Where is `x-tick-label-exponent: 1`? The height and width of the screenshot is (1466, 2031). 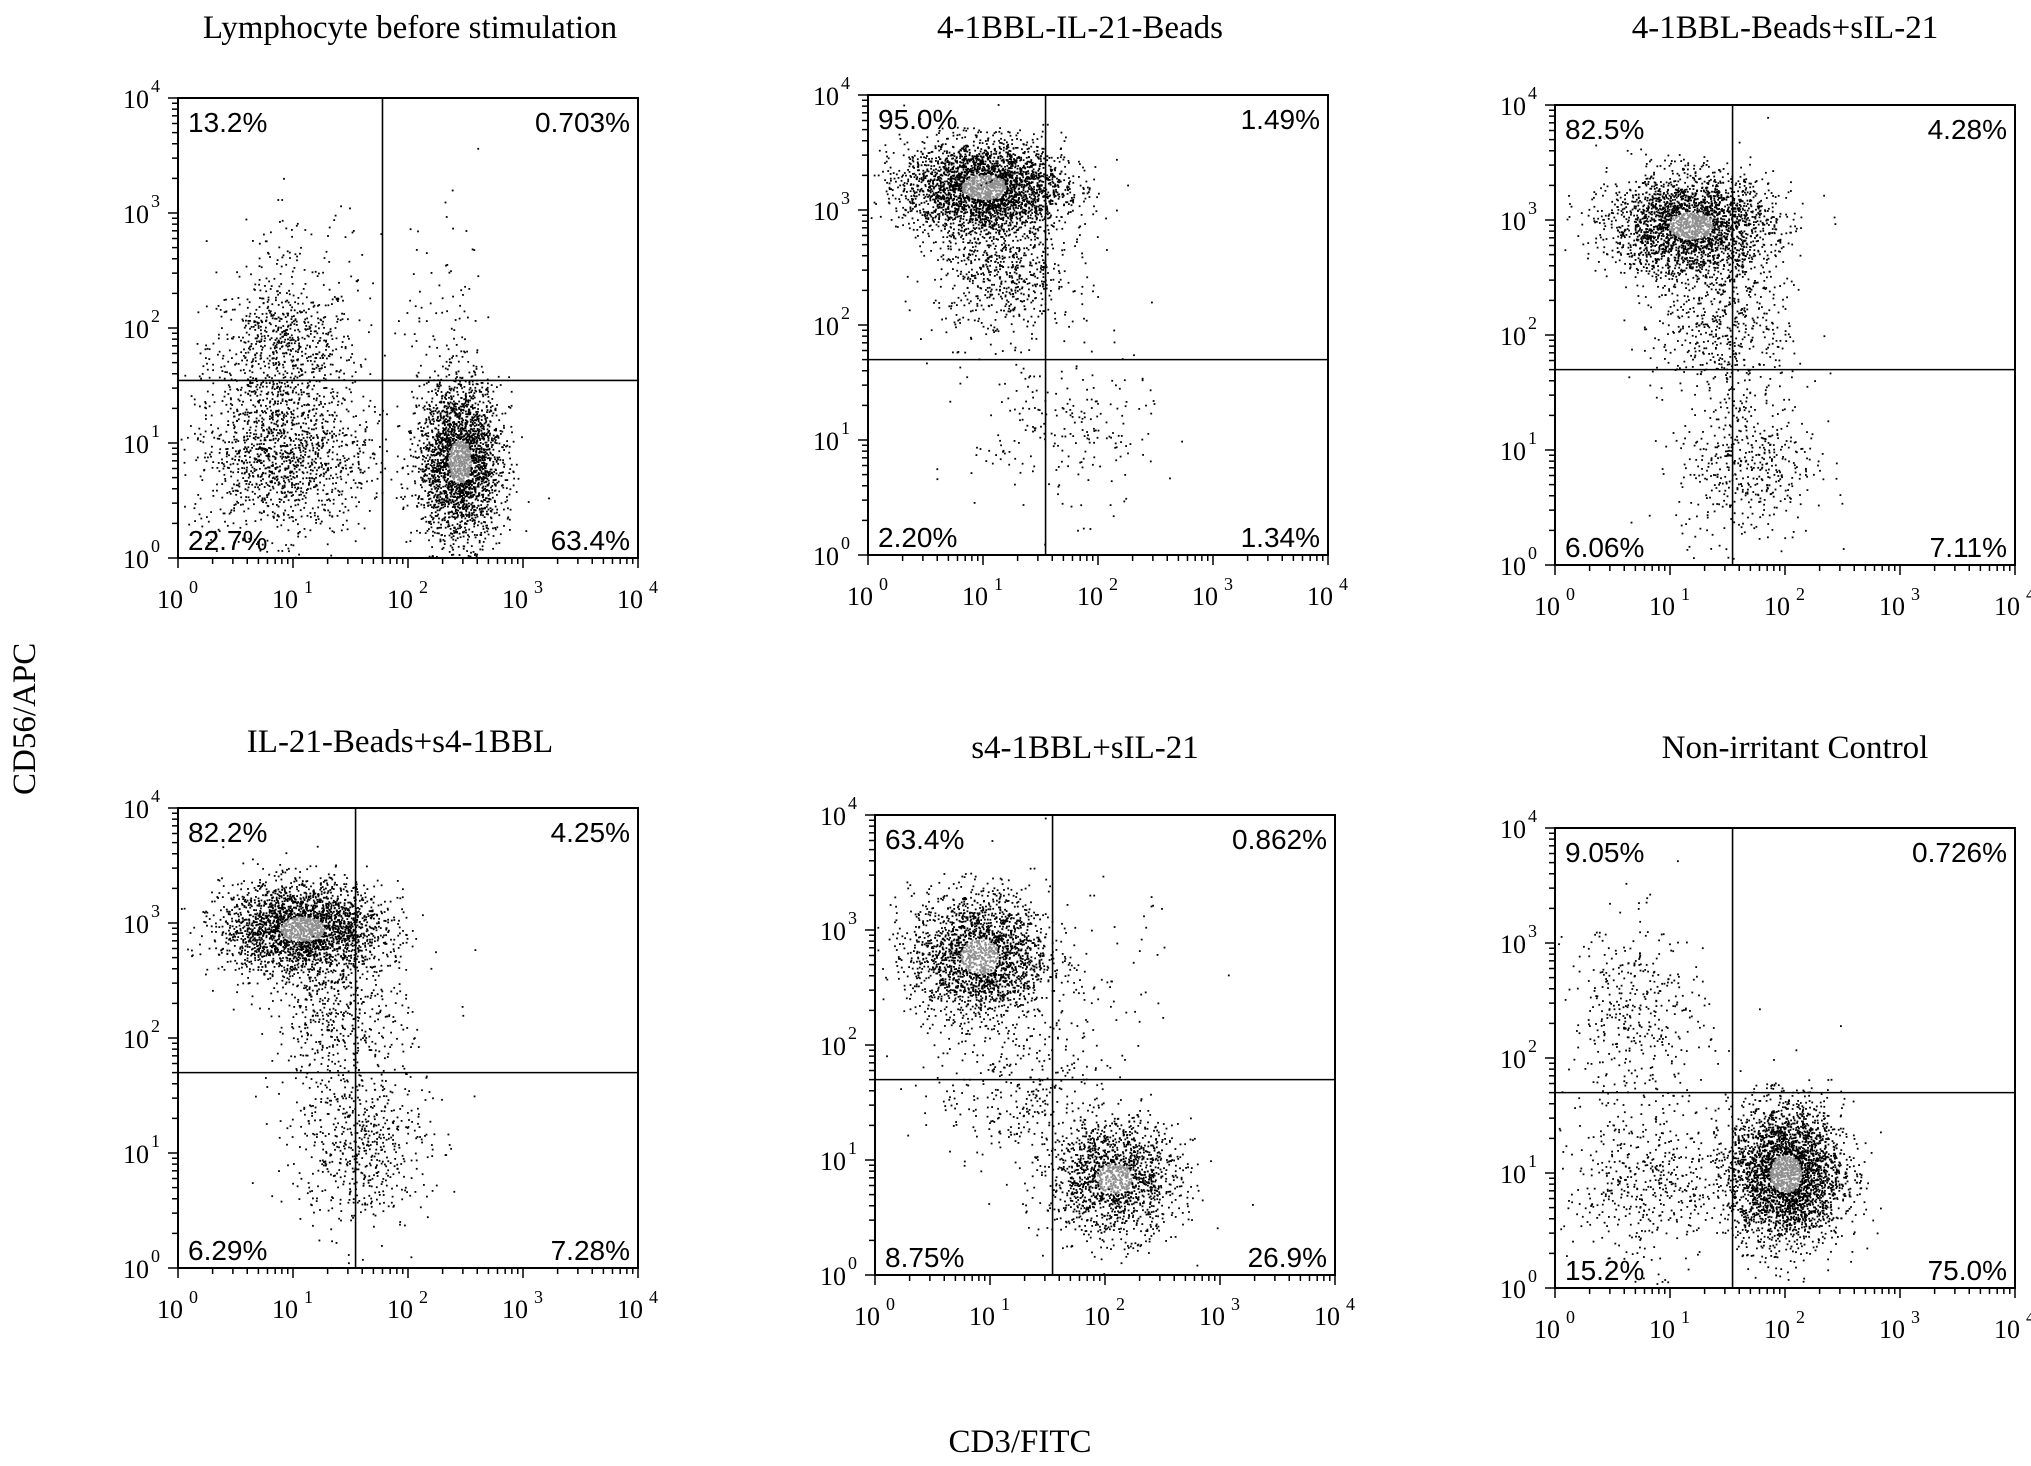 x-tick-label-exponent: 1 is located at coordinates (308, 587).